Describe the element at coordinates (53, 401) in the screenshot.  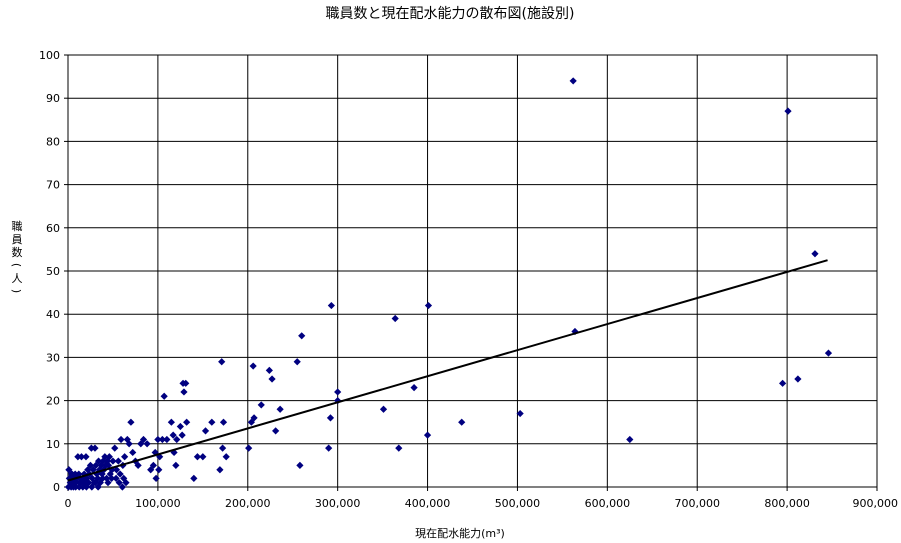
I see `y-tick-label: 20` at that location.